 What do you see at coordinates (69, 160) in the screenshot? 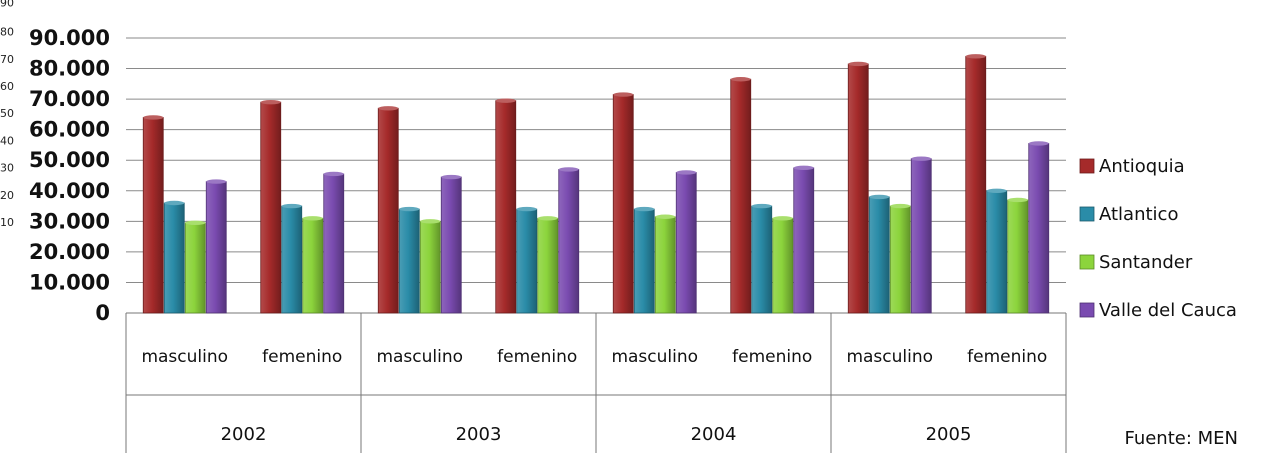
I see `y-tick-label: 50.000` at bounding box center [69, 160].